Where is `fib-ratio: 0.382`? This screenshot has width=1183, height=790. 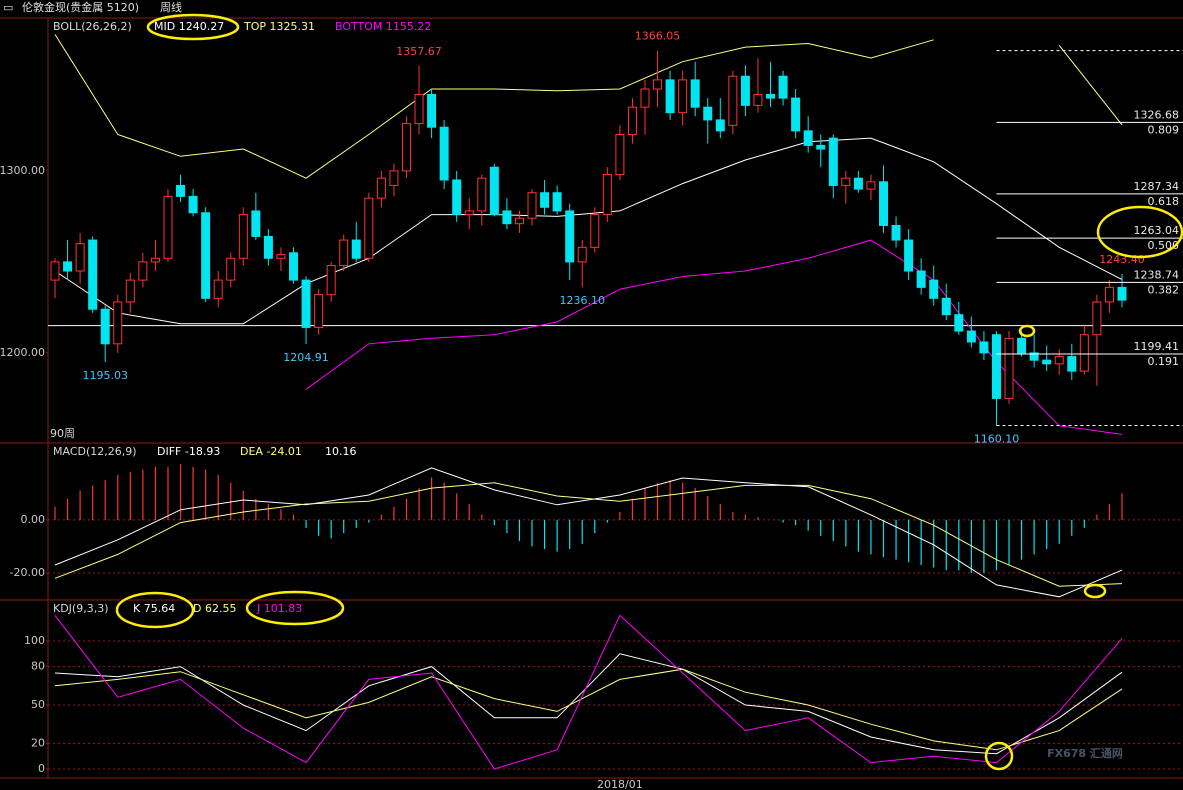 fib-ratio: 0.382 is located at coordinates (1164, 289).